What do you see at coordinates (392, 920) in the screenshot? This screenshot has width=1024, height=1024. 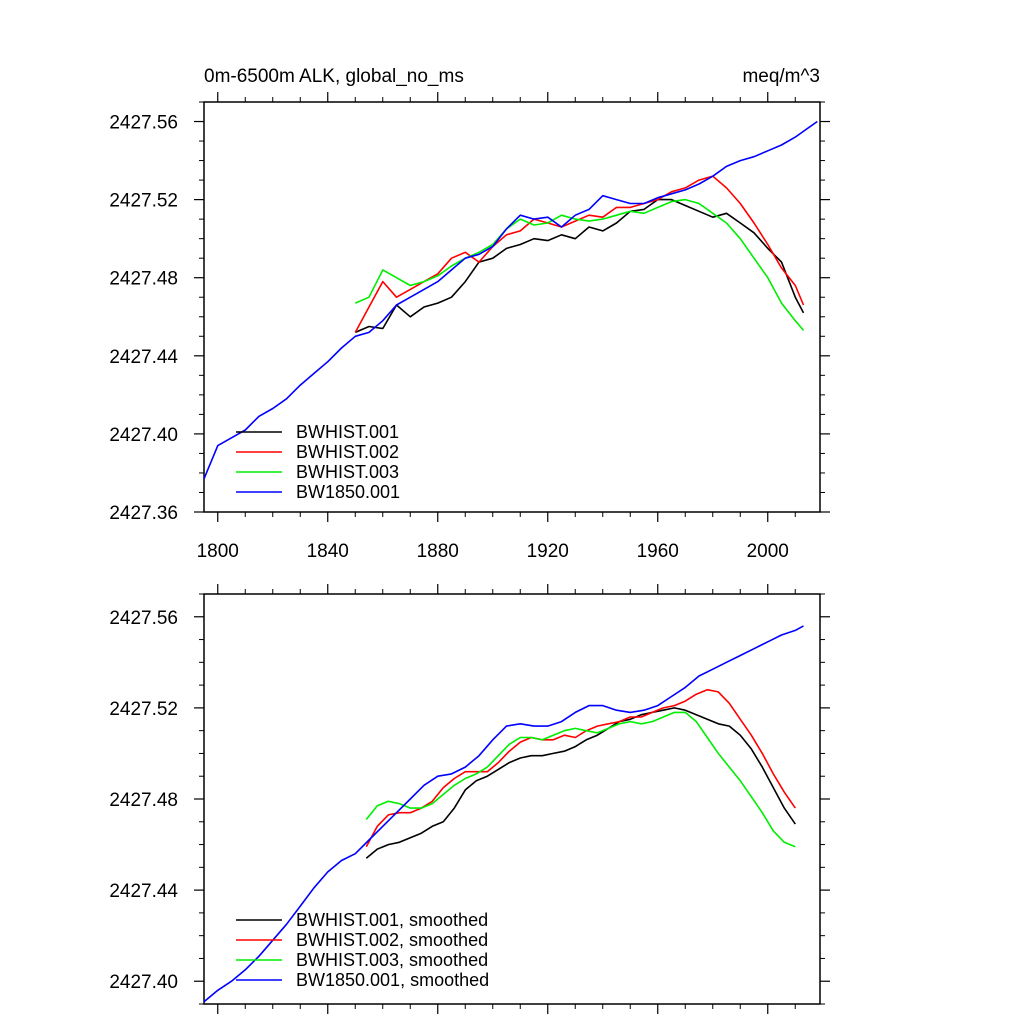 I see `legend-label: BWHIST.001, smoothed` at bounding box center [392, 920].